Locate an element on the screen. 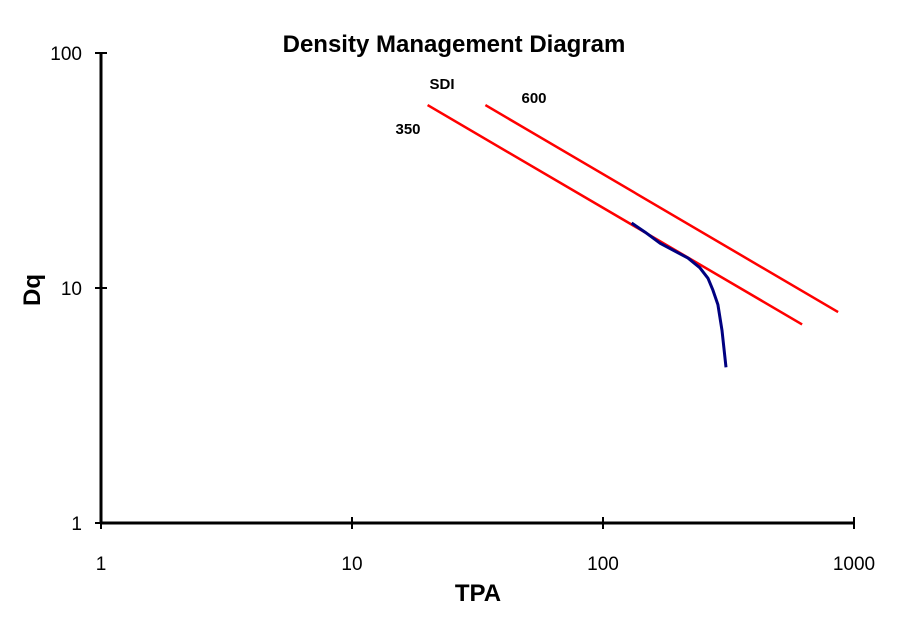 This screenshot has height=626, width=907. x-axis-label: TPA is located at coordinates (478, 593).